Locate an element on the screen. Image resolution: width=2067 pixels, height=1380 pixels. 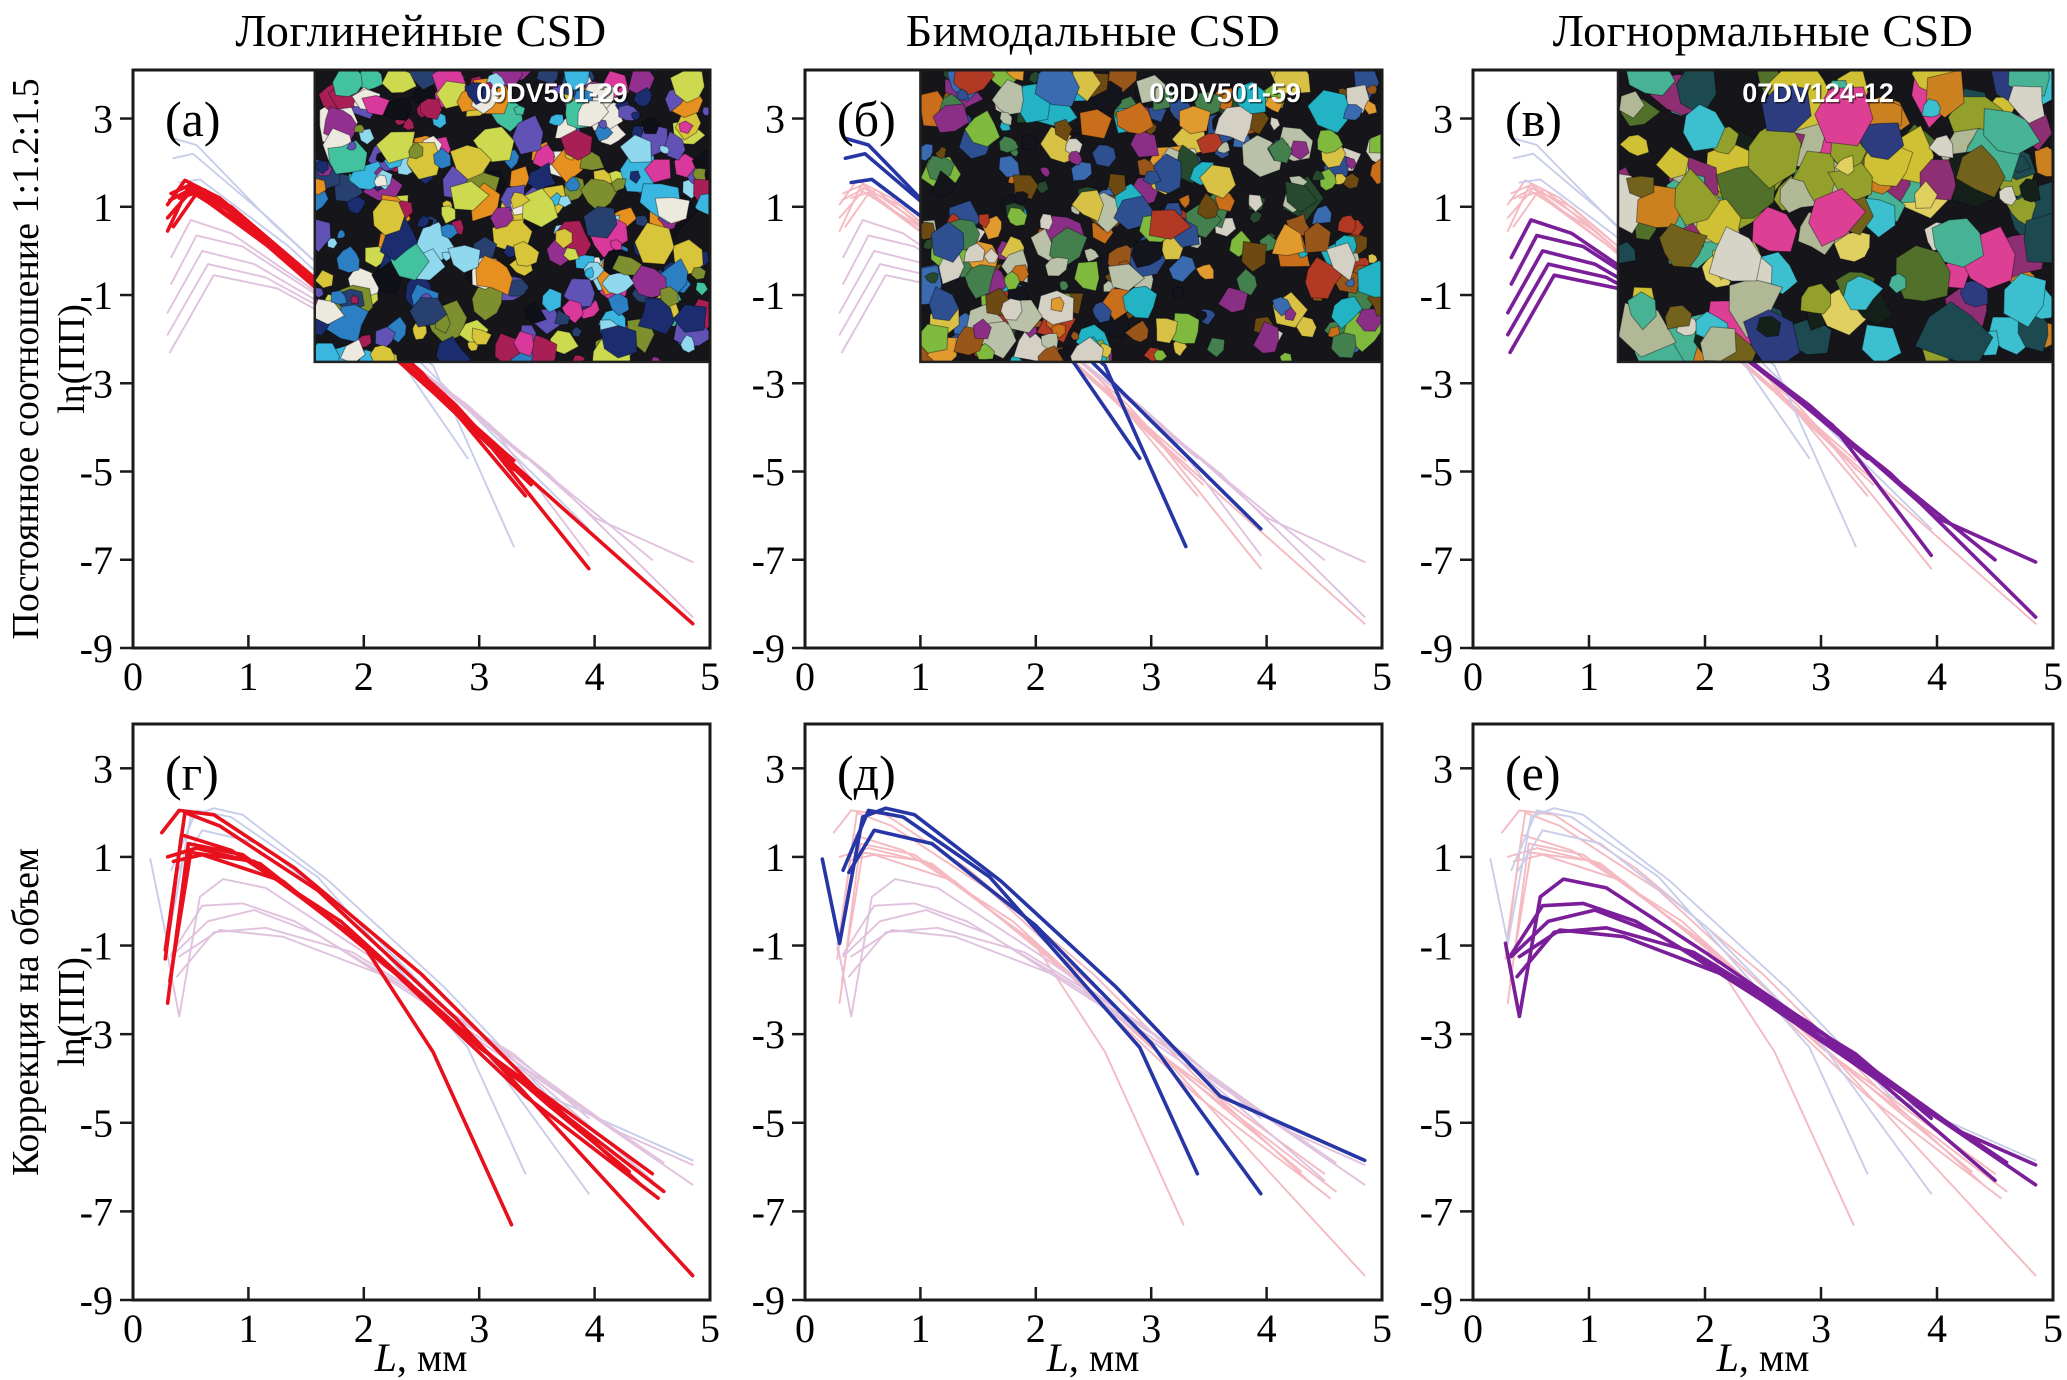
column-title-lognormal: Логнормальные CSD is located at coordinates (1763, 30).